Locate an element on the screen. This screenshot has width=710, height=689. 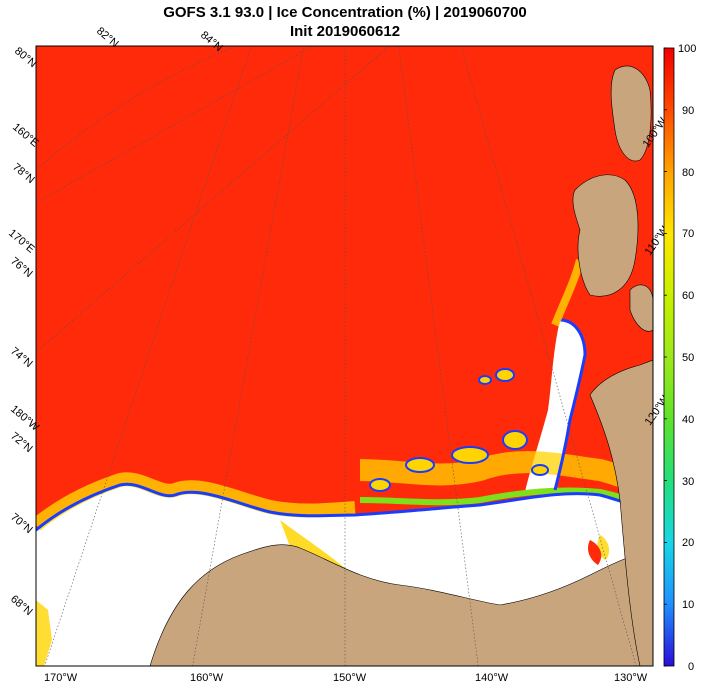
lon-label: 170°E is located at coordinates (21, 241).